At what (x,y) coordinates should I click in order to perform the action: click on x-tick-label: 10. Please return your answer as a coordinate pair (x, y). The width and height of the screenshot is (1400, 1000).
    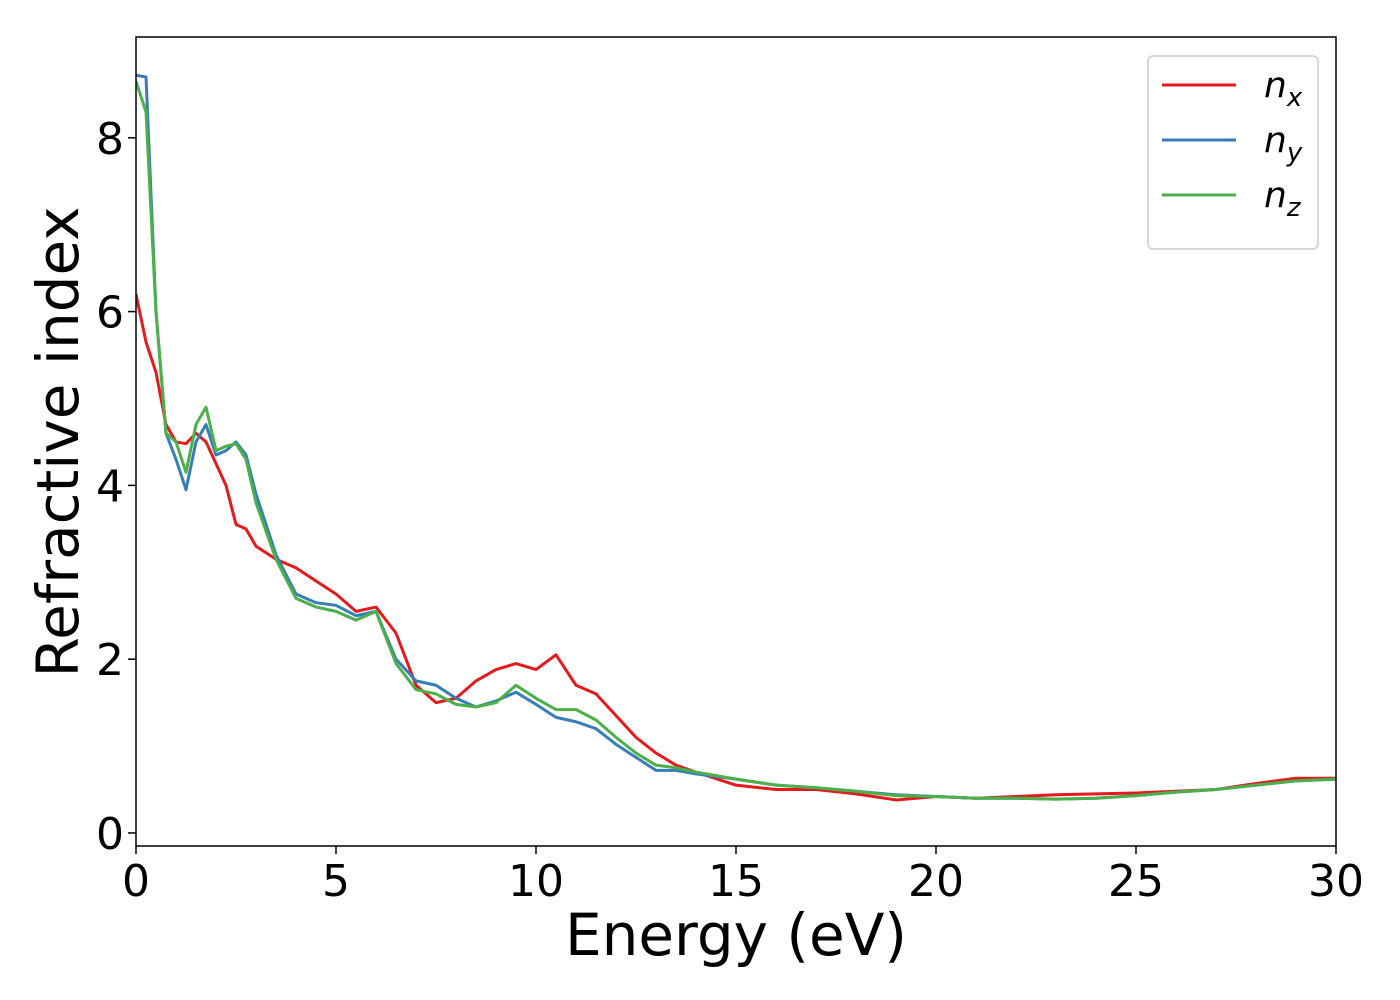
    Looking at the image, I should click on (536, 881).